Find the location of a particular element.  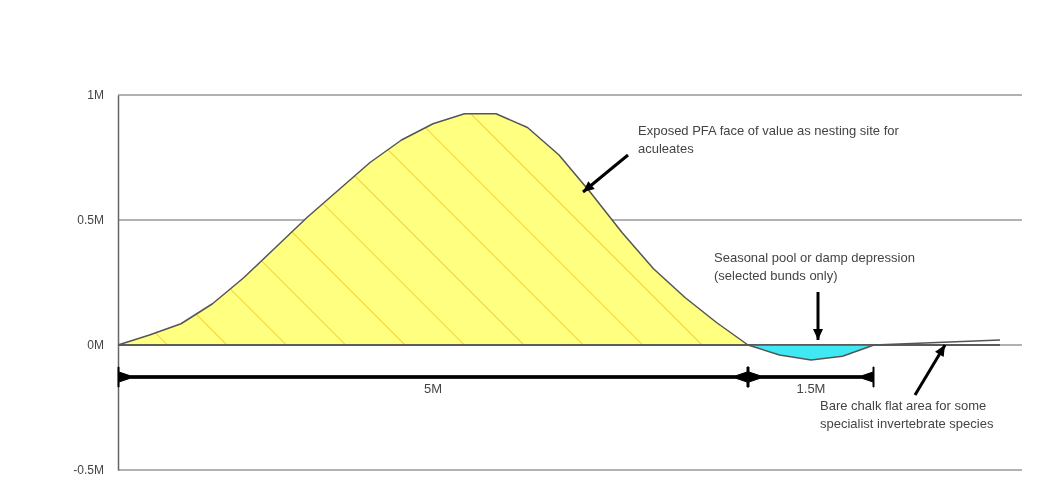

annotation: Exposed PFA face of value as nesting site for aculeates is located at coordinates (769, 139).